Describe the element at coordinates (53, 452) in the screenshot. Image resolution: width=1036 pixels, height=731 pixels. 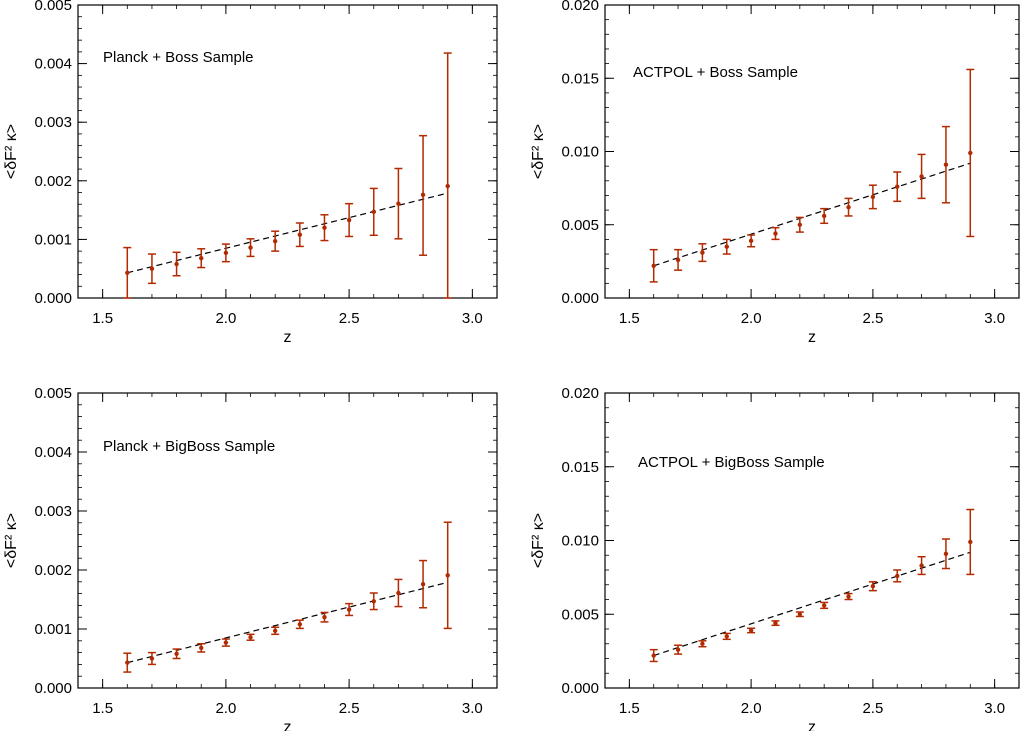
I see `y-tick-label: 0.004` at that location.